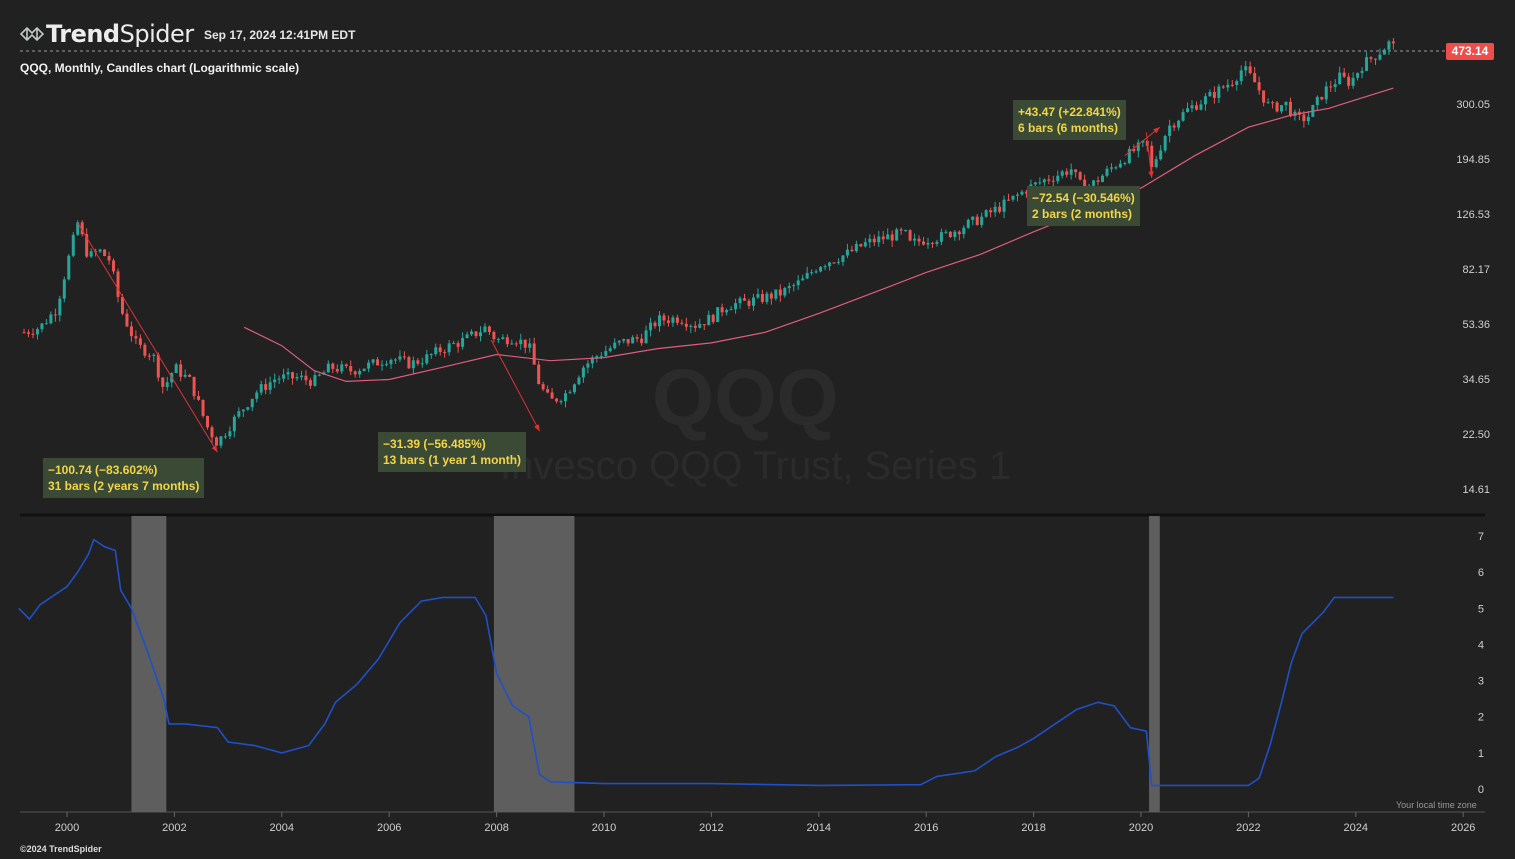 Image resolution: width=1515 pixels, height=859 pixels. What do you see at coordinates (1473, 105) in the screenshot?
I see `price-tick-label: 300.05` at bounding box center [1473, 105].